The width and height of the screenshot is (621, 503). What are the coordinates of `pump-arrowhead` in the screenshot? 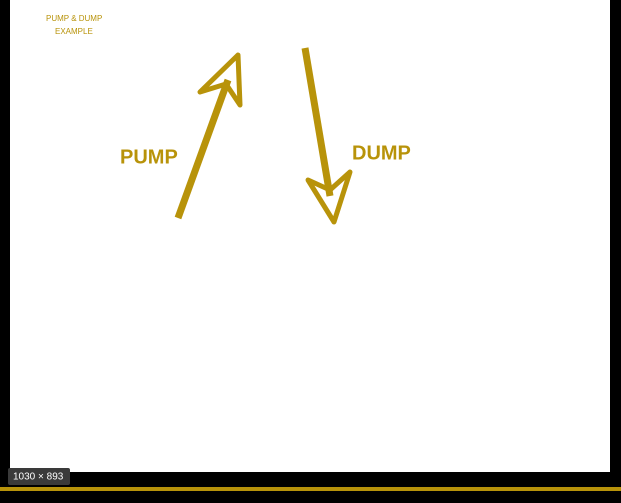 It's located at (220, 80).